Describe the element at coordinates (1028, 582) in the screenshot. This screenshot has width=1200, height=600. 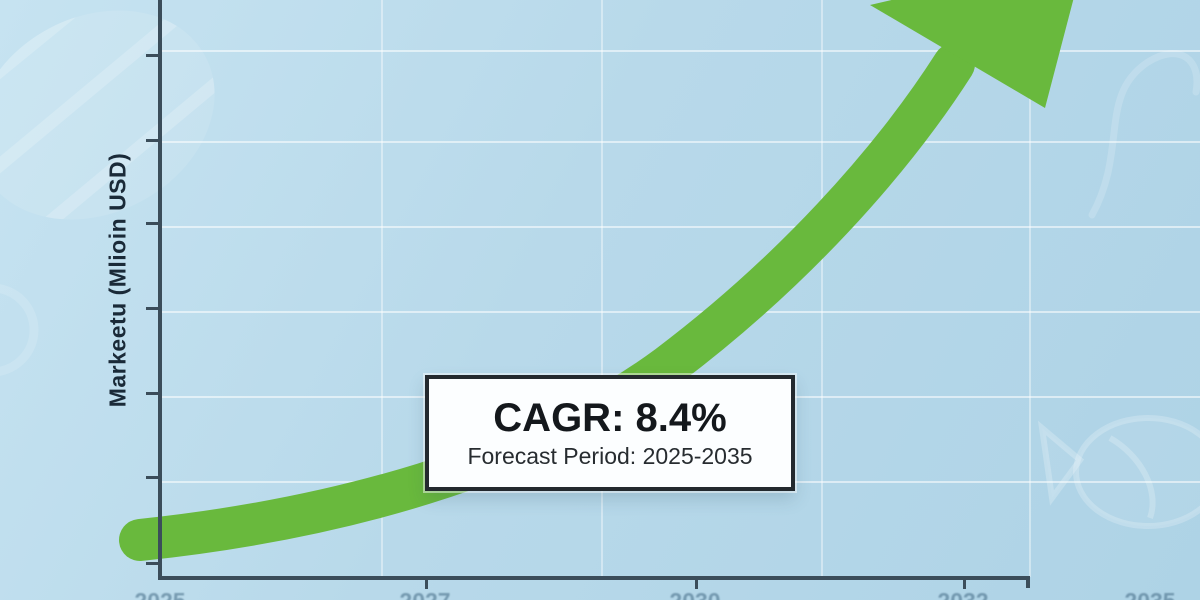
I see `x-axis-end-tick` at that location.